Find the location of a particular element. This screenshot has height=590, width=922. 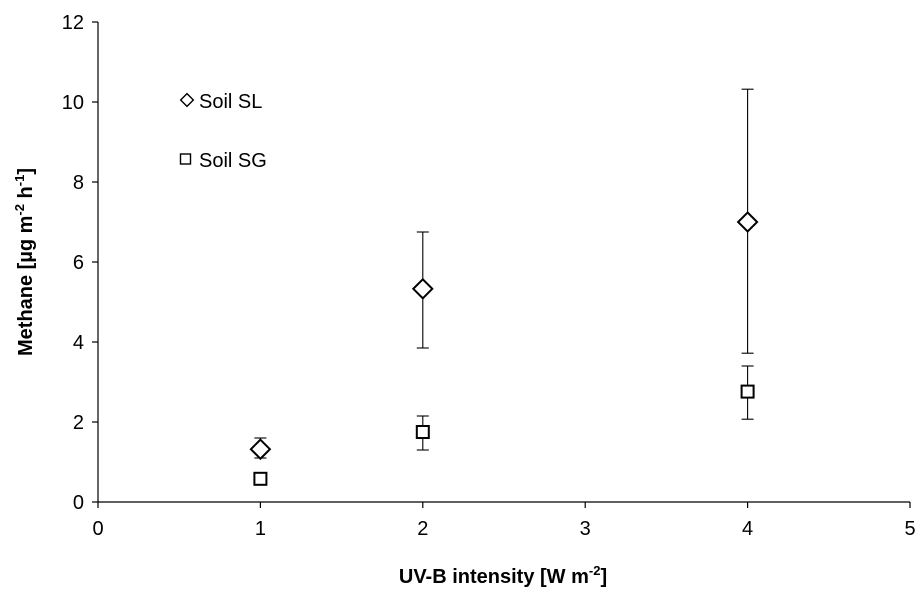

x-tick-label: 5 is located at coordinates (909, 529).